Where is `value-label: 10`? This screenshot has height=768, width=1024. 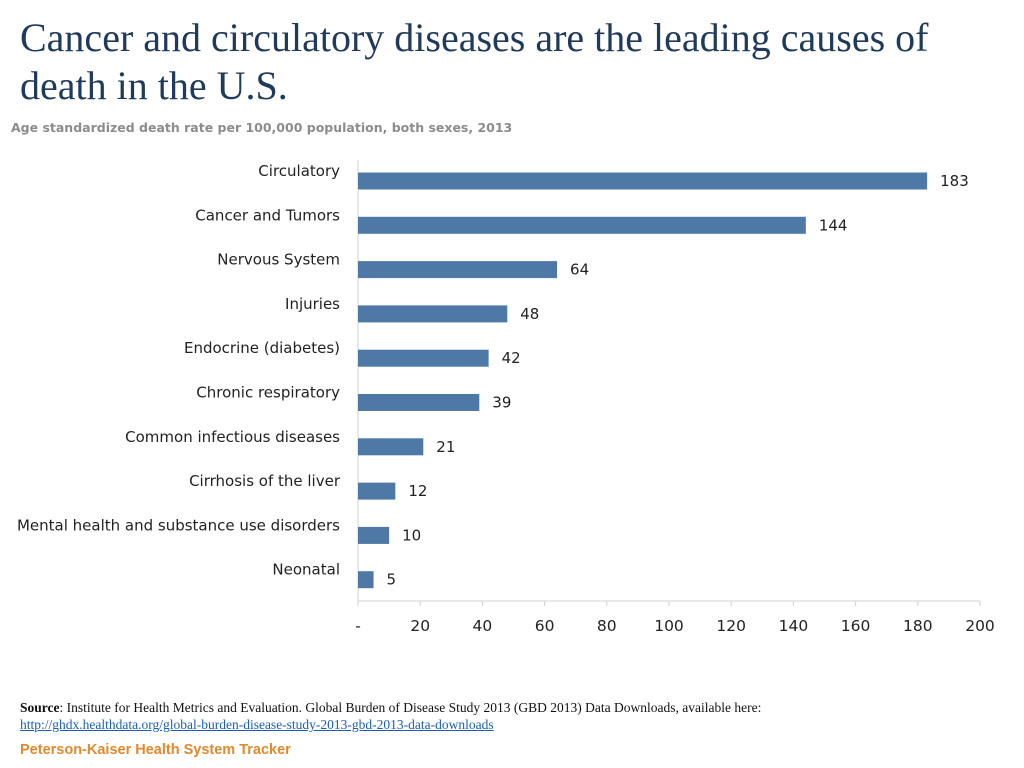
value-label: 10 is located at coordinates (411, 535).